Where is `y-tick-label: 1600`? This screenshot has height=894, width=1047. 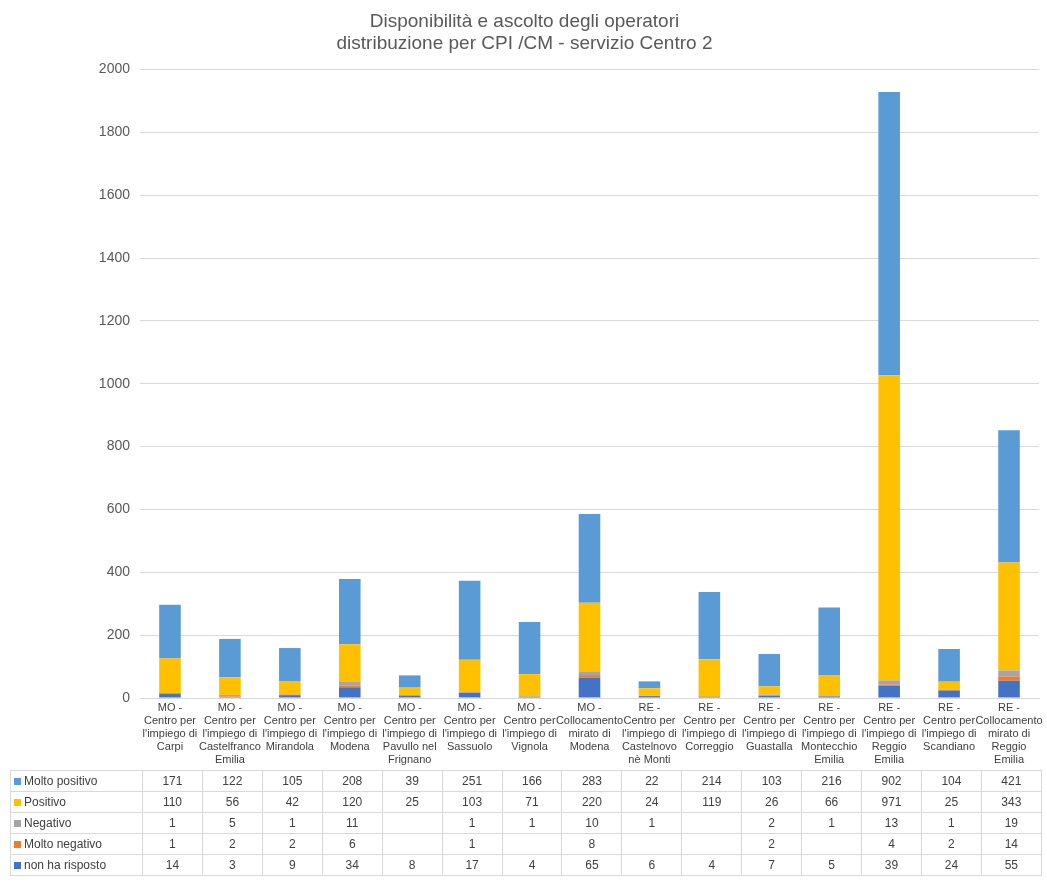 y-tick-label: 1600 is located at coordinates (114, 194).